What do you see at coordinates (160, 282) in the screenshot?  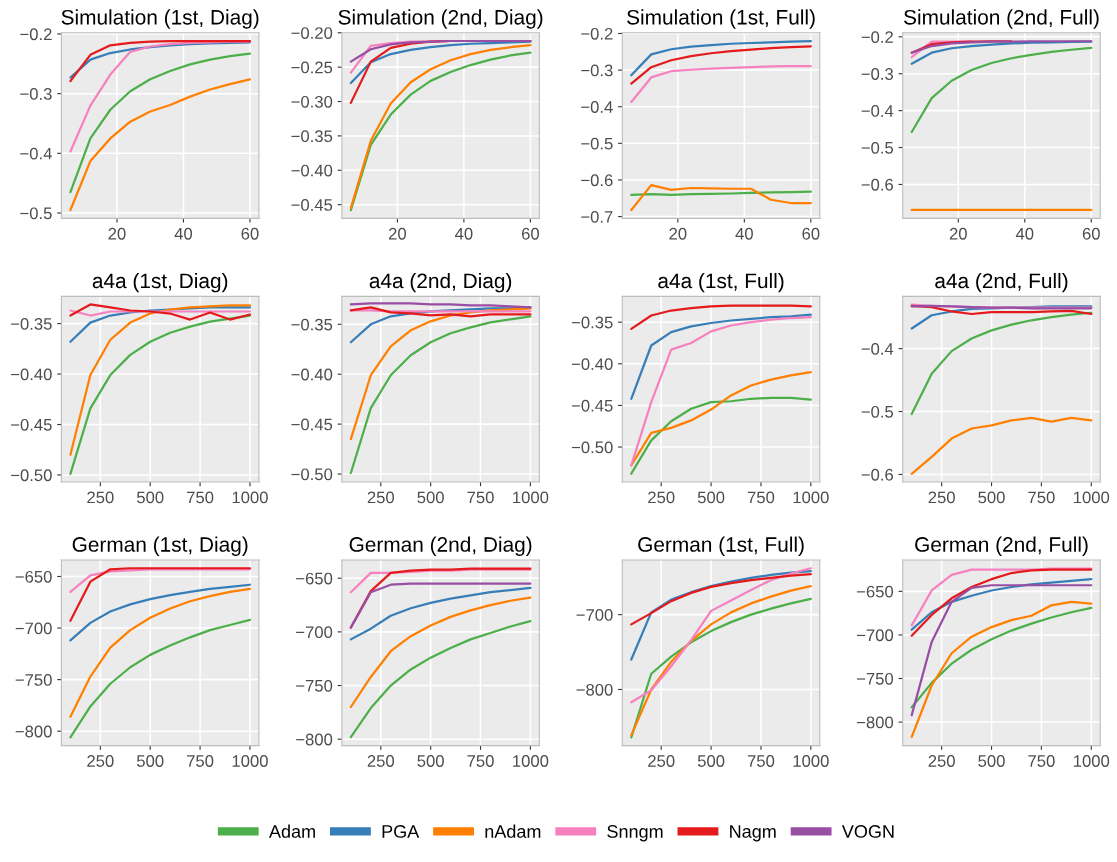 I see `chart-title: a4a (1st, Diag)` at bounding box center [160, 282].